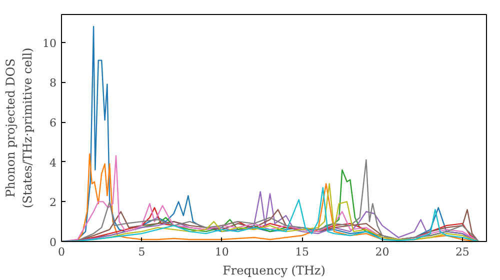  I want to click on y-tick-label: 4, so click(53, 163).